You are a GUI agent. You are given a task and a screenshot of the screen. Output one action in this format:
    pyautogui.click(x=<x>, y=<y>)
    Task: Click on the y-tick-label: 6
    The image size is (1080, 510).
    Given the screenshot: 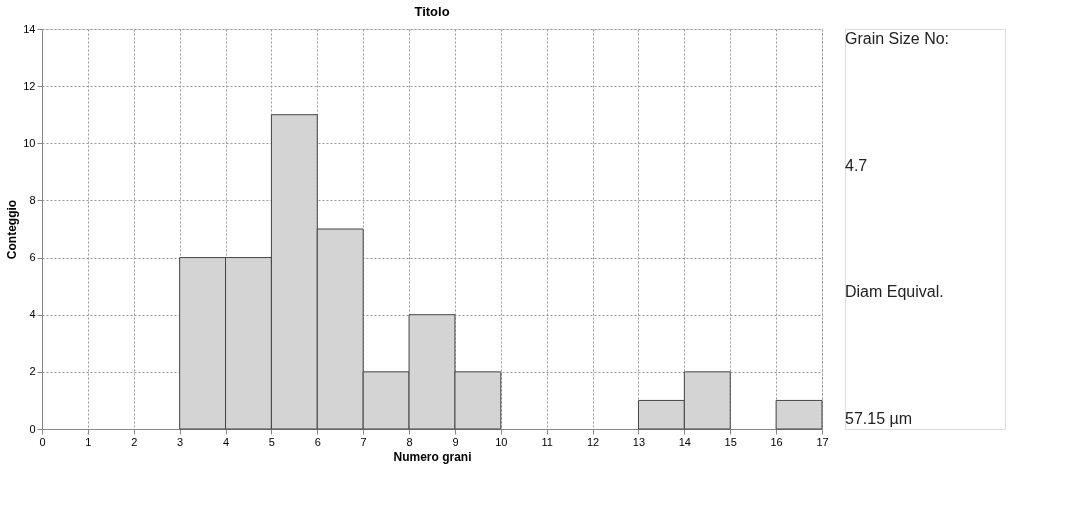 What is the action you would take?
    pyautogui.click(x=32, y=257)
    